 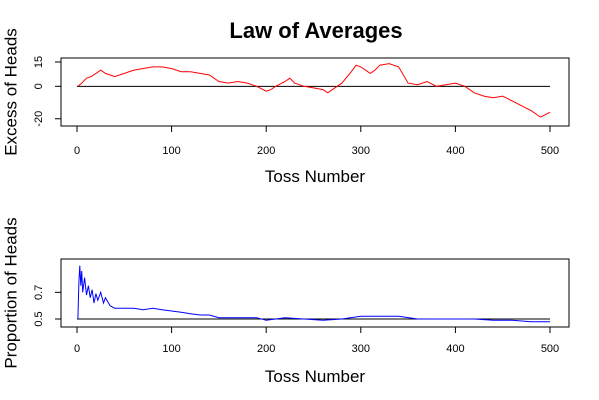 What do you see at coordinates (39, 318) in the screenshot?
I see `y-tick-label: 0.5` at bounding box center [39, 318].